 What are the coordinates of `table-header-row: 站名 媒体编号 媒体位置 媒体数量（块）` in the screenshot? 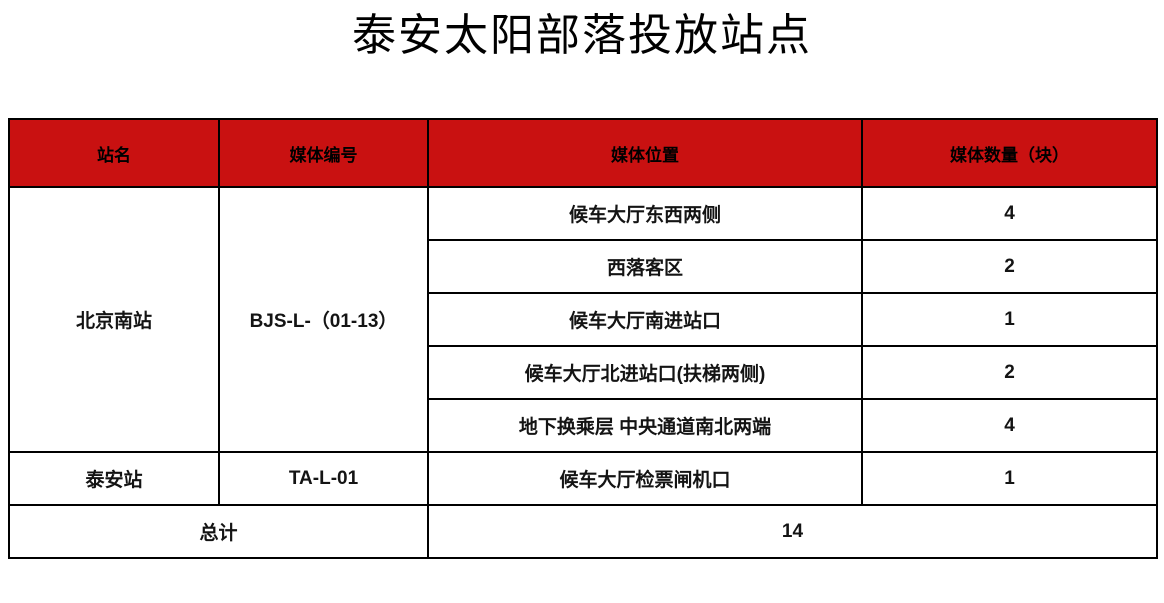 It's located at (583, 153).